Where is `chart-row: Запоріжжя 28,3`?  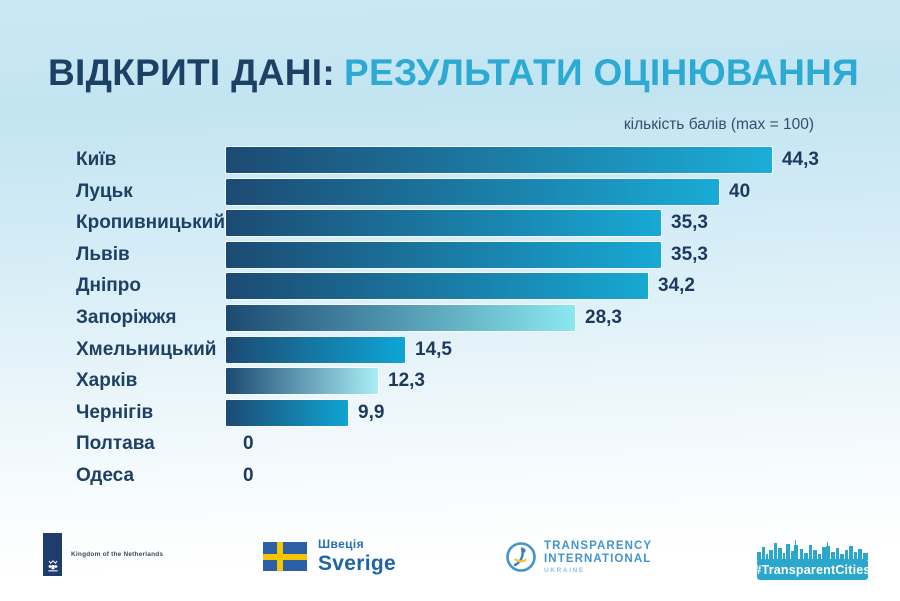
chart-row: Запоріжжя 28,3 is located at coordinates (450, 318).